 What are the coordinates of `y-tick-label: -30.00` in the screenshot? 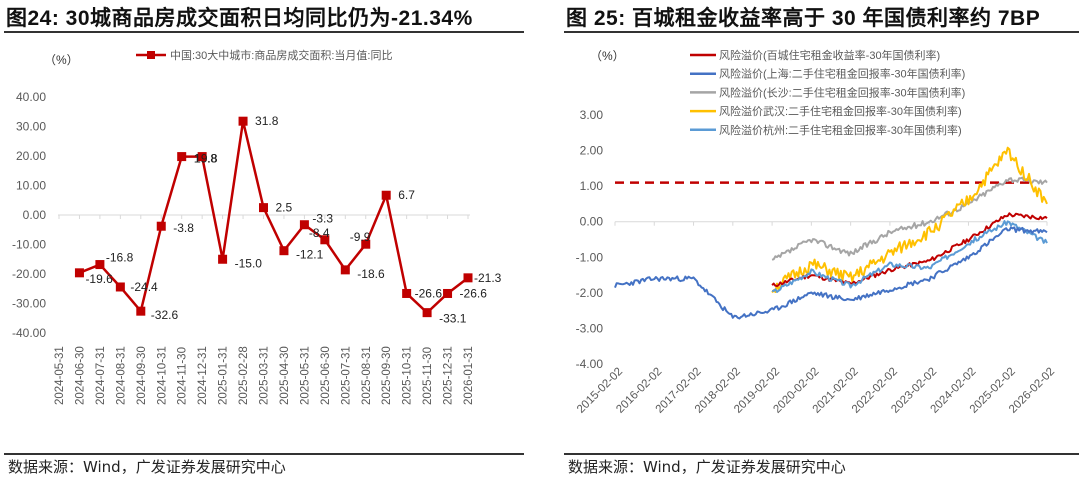 It's located at (29, 304).